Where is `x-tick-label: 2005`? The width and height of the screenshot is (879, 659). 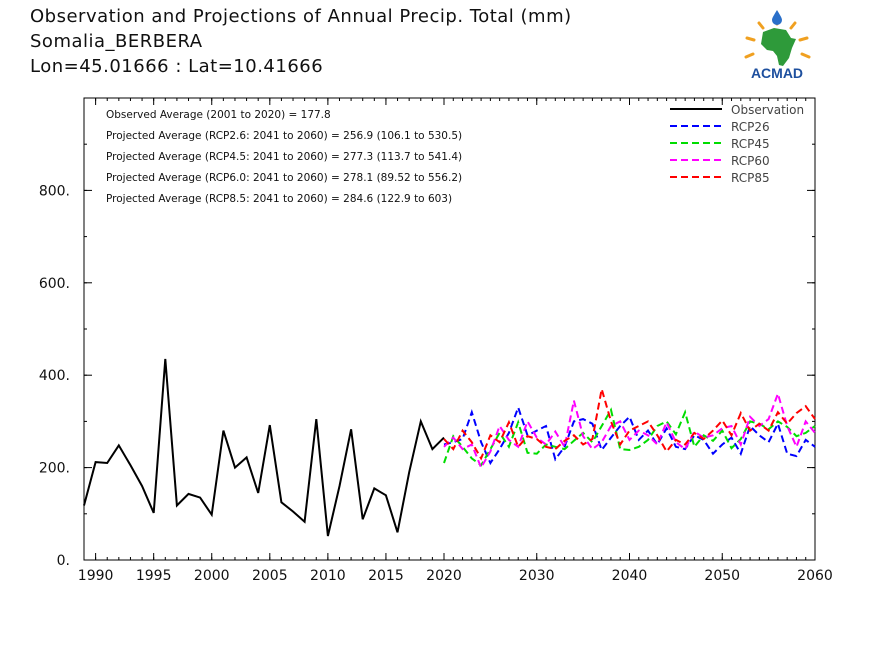 x-tick-label: 2005 is located at coordinates (270, 576).